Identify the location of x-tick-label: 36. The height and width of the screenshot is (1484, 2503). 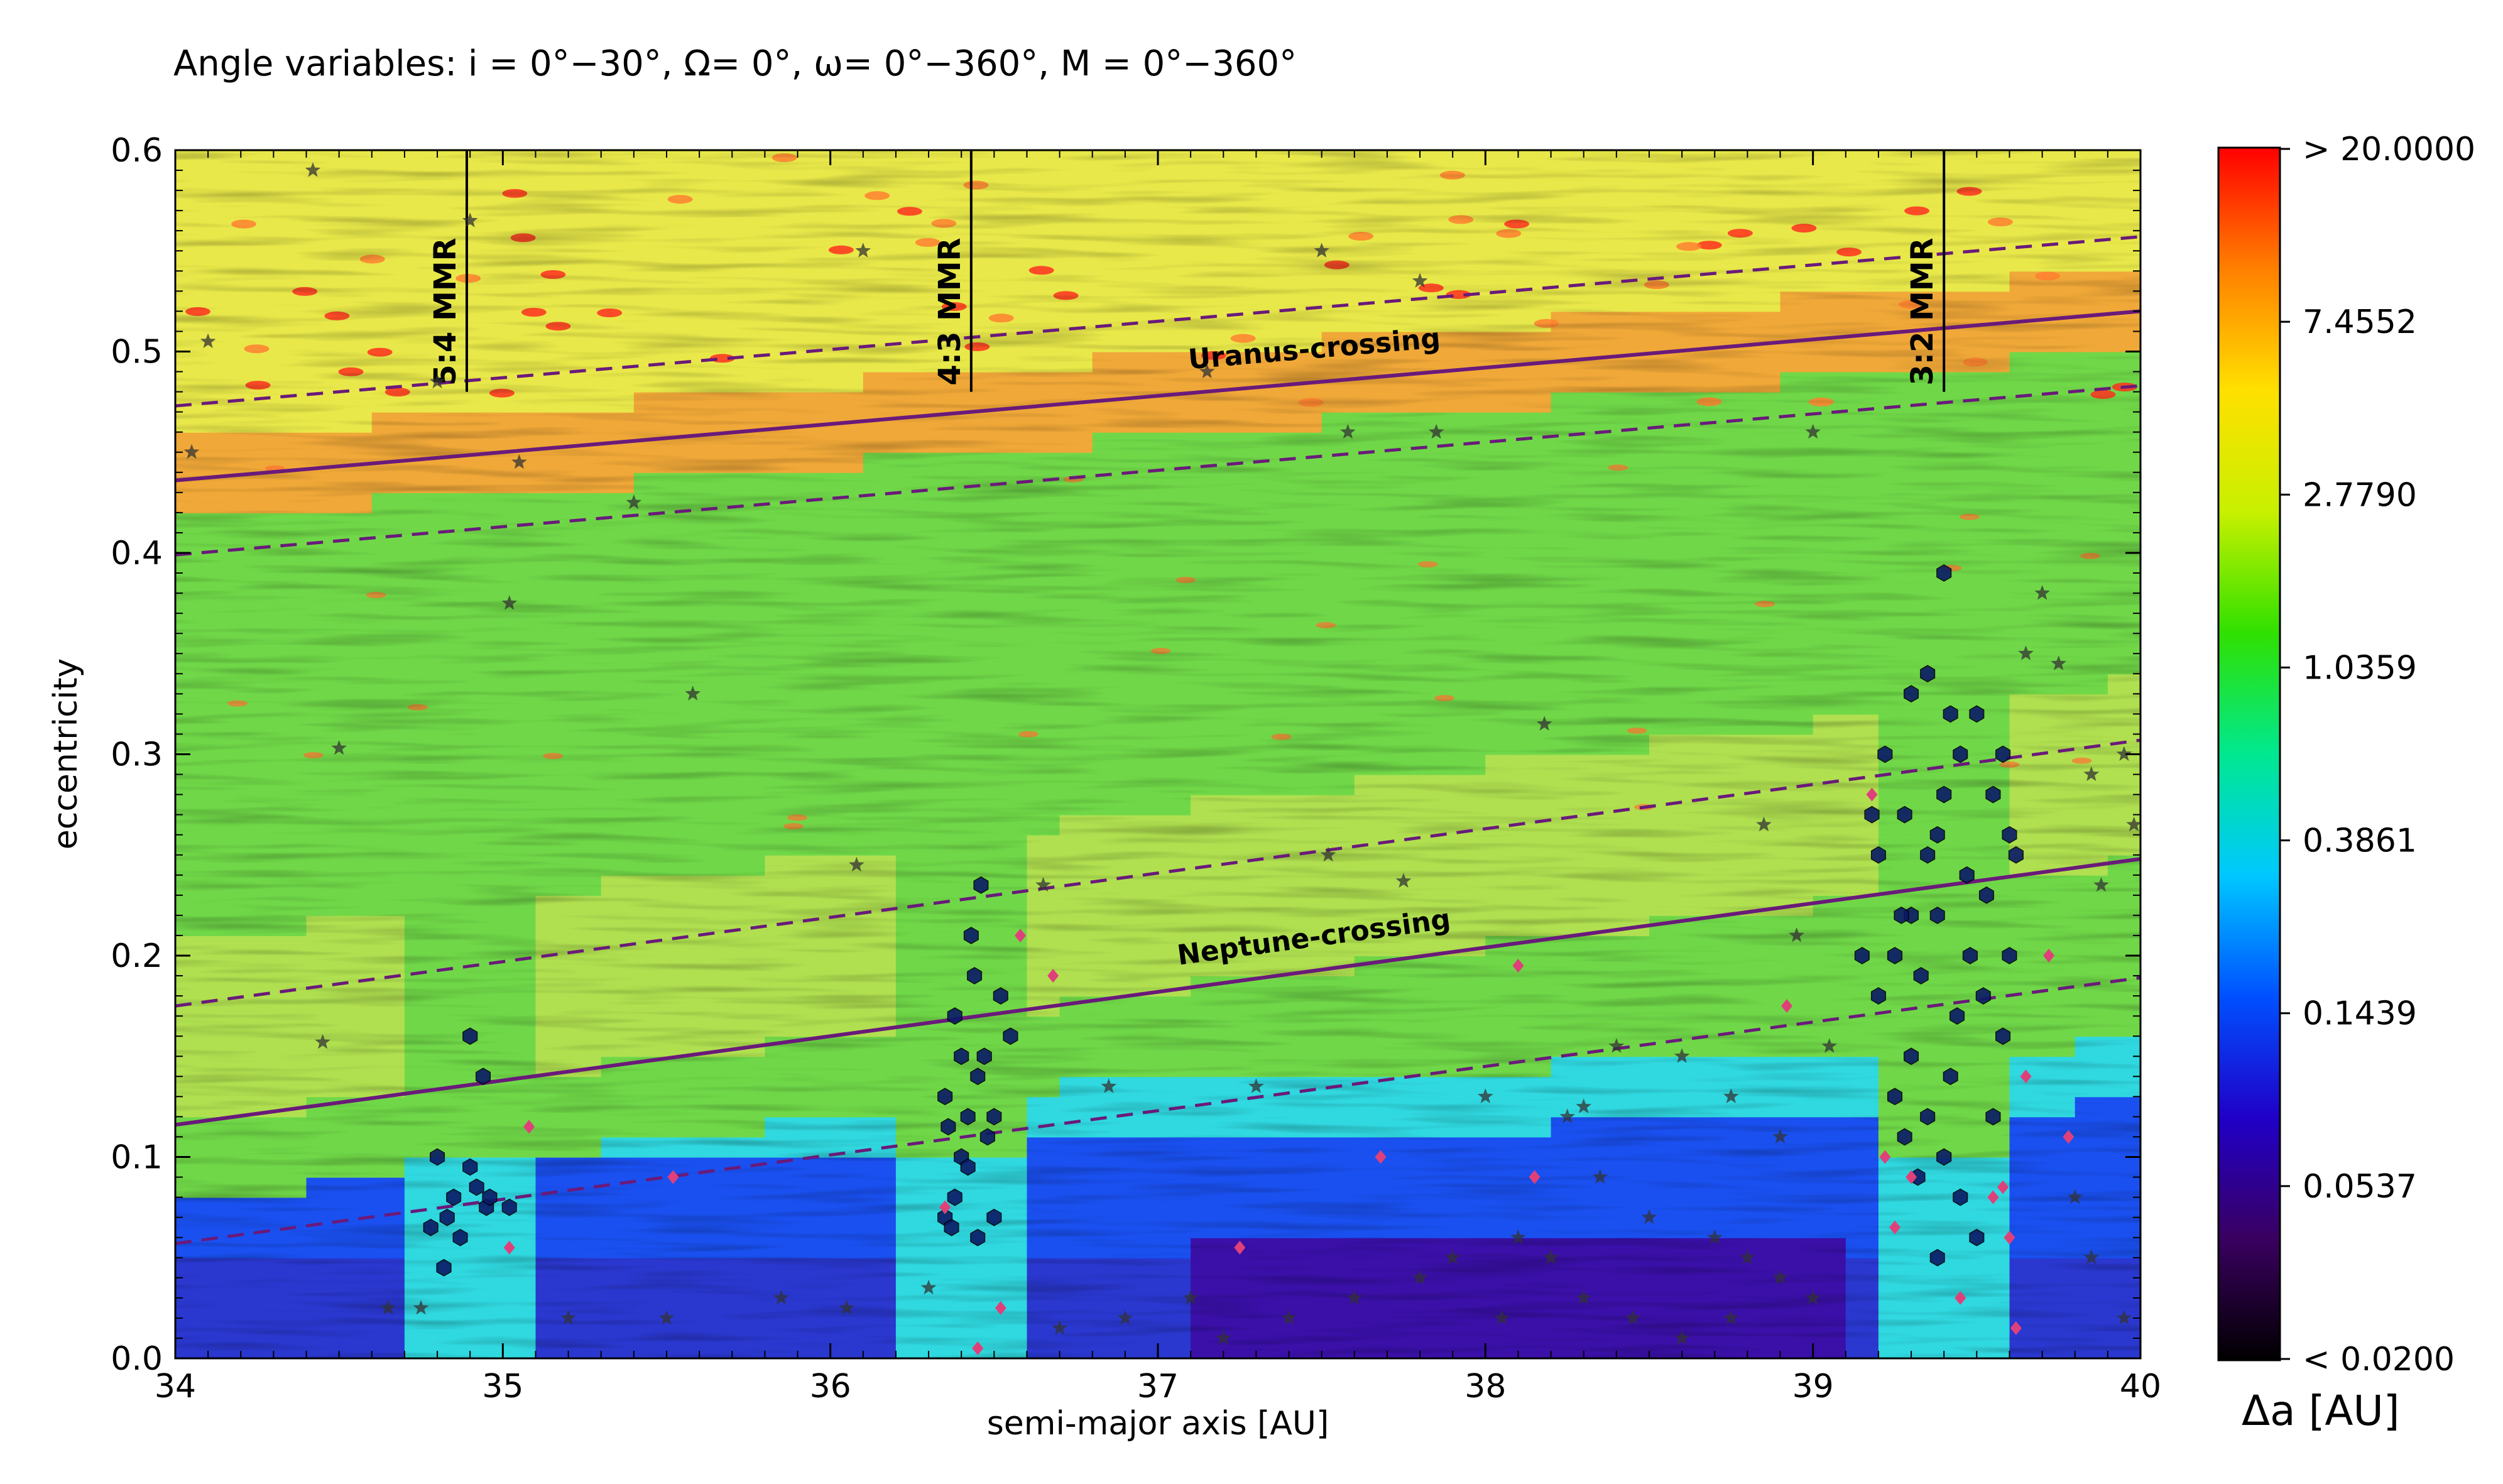
(831, 1386).